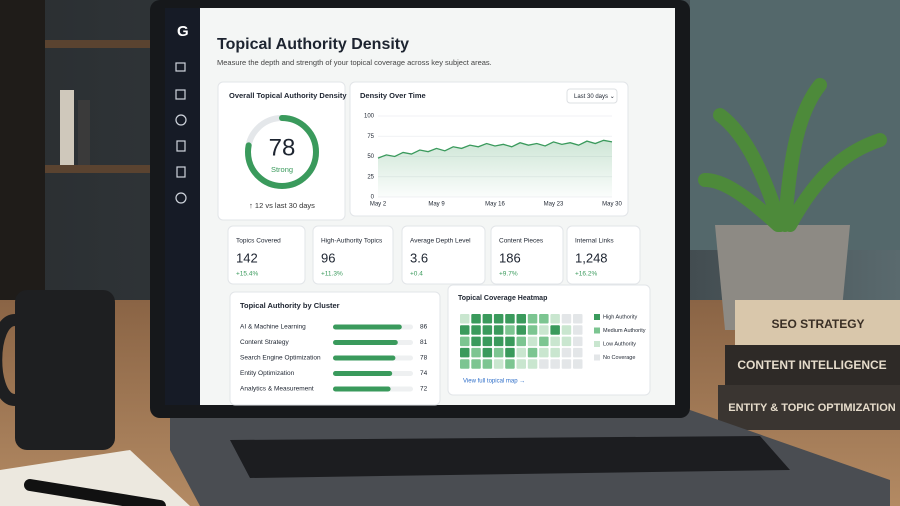  What do you see at coordinates (612, 205) in the screenshot?
I see `x-tick-label: May 30` at bounding box center [612, 205].